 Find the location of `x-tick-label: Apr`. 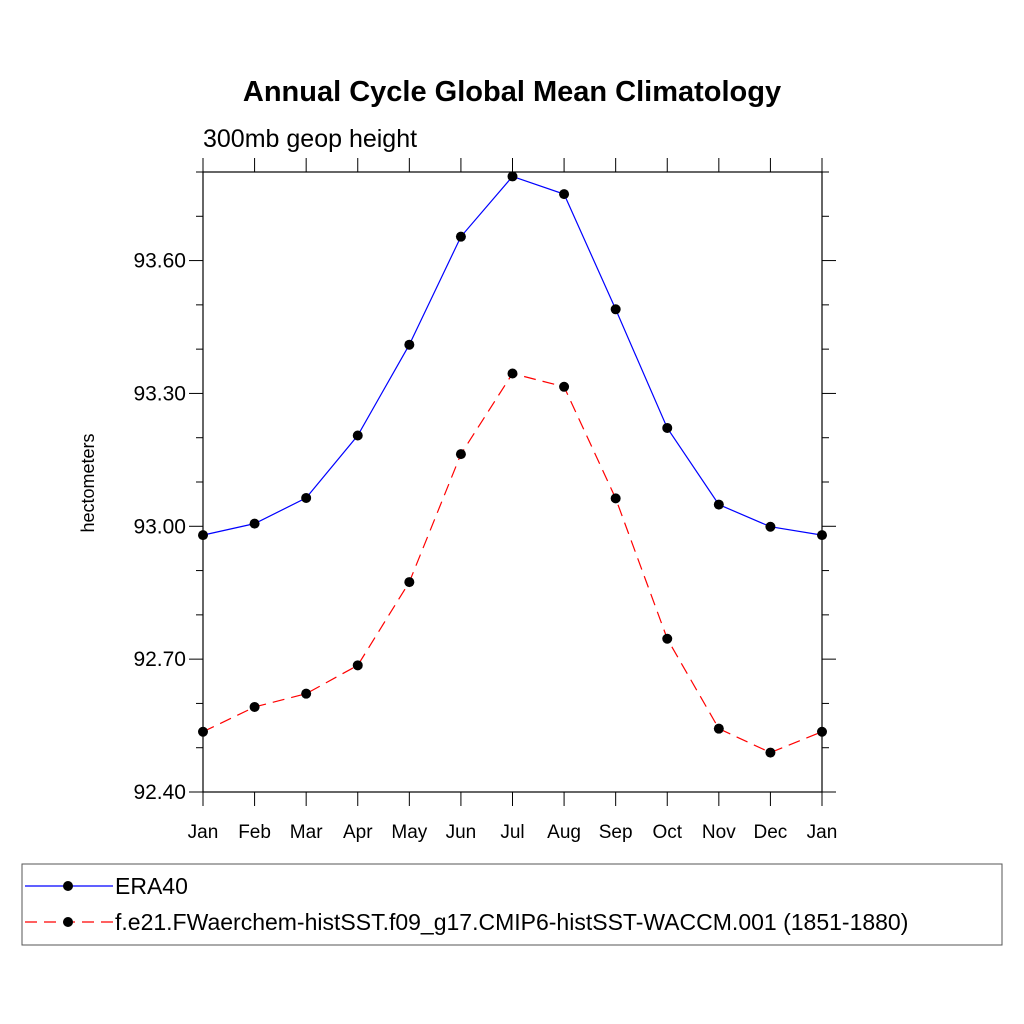

x-tick-label: Apr is located at coordinates (358, 832).